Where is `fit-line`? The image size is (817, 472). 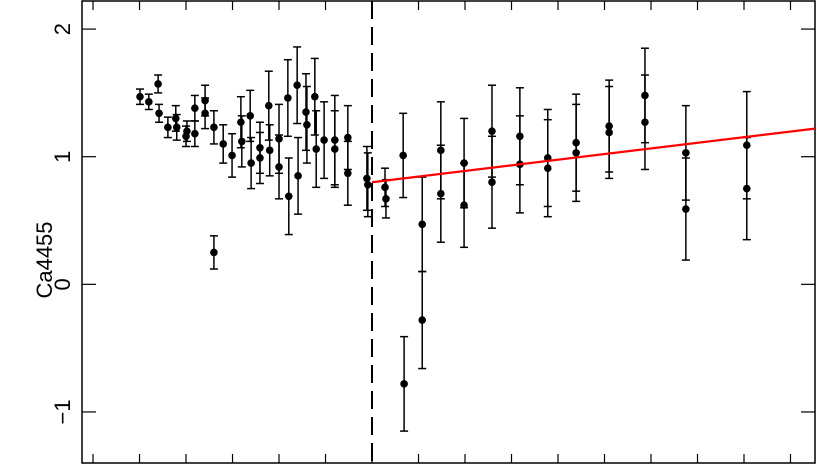
fit-line is located at coordinates (593, 155).